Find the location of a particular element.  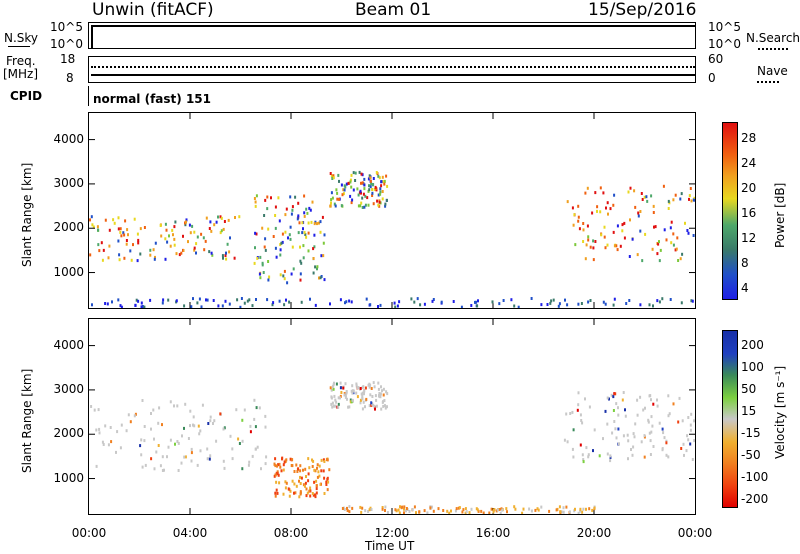

y-tick-label: 1000 is located at coordinates (68, 271).